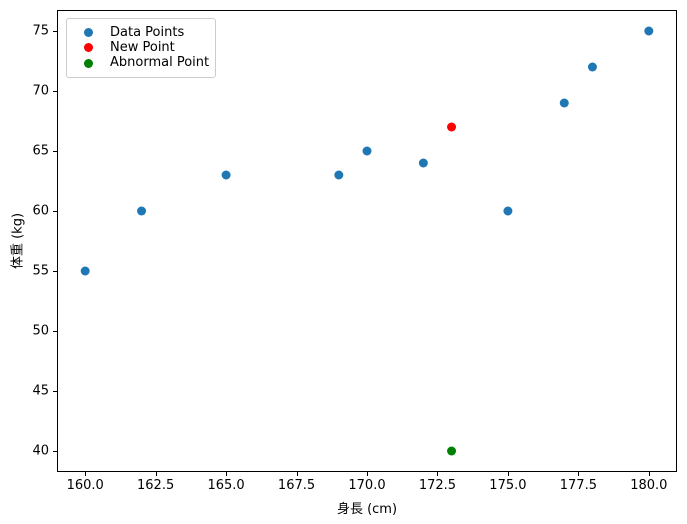 The height and width of the screenshot is (524, 687). What do you see at coordinates (85, 485) in the screenshot?
I see `x-tick-label: 160.0` at bounding box center [85, 485].